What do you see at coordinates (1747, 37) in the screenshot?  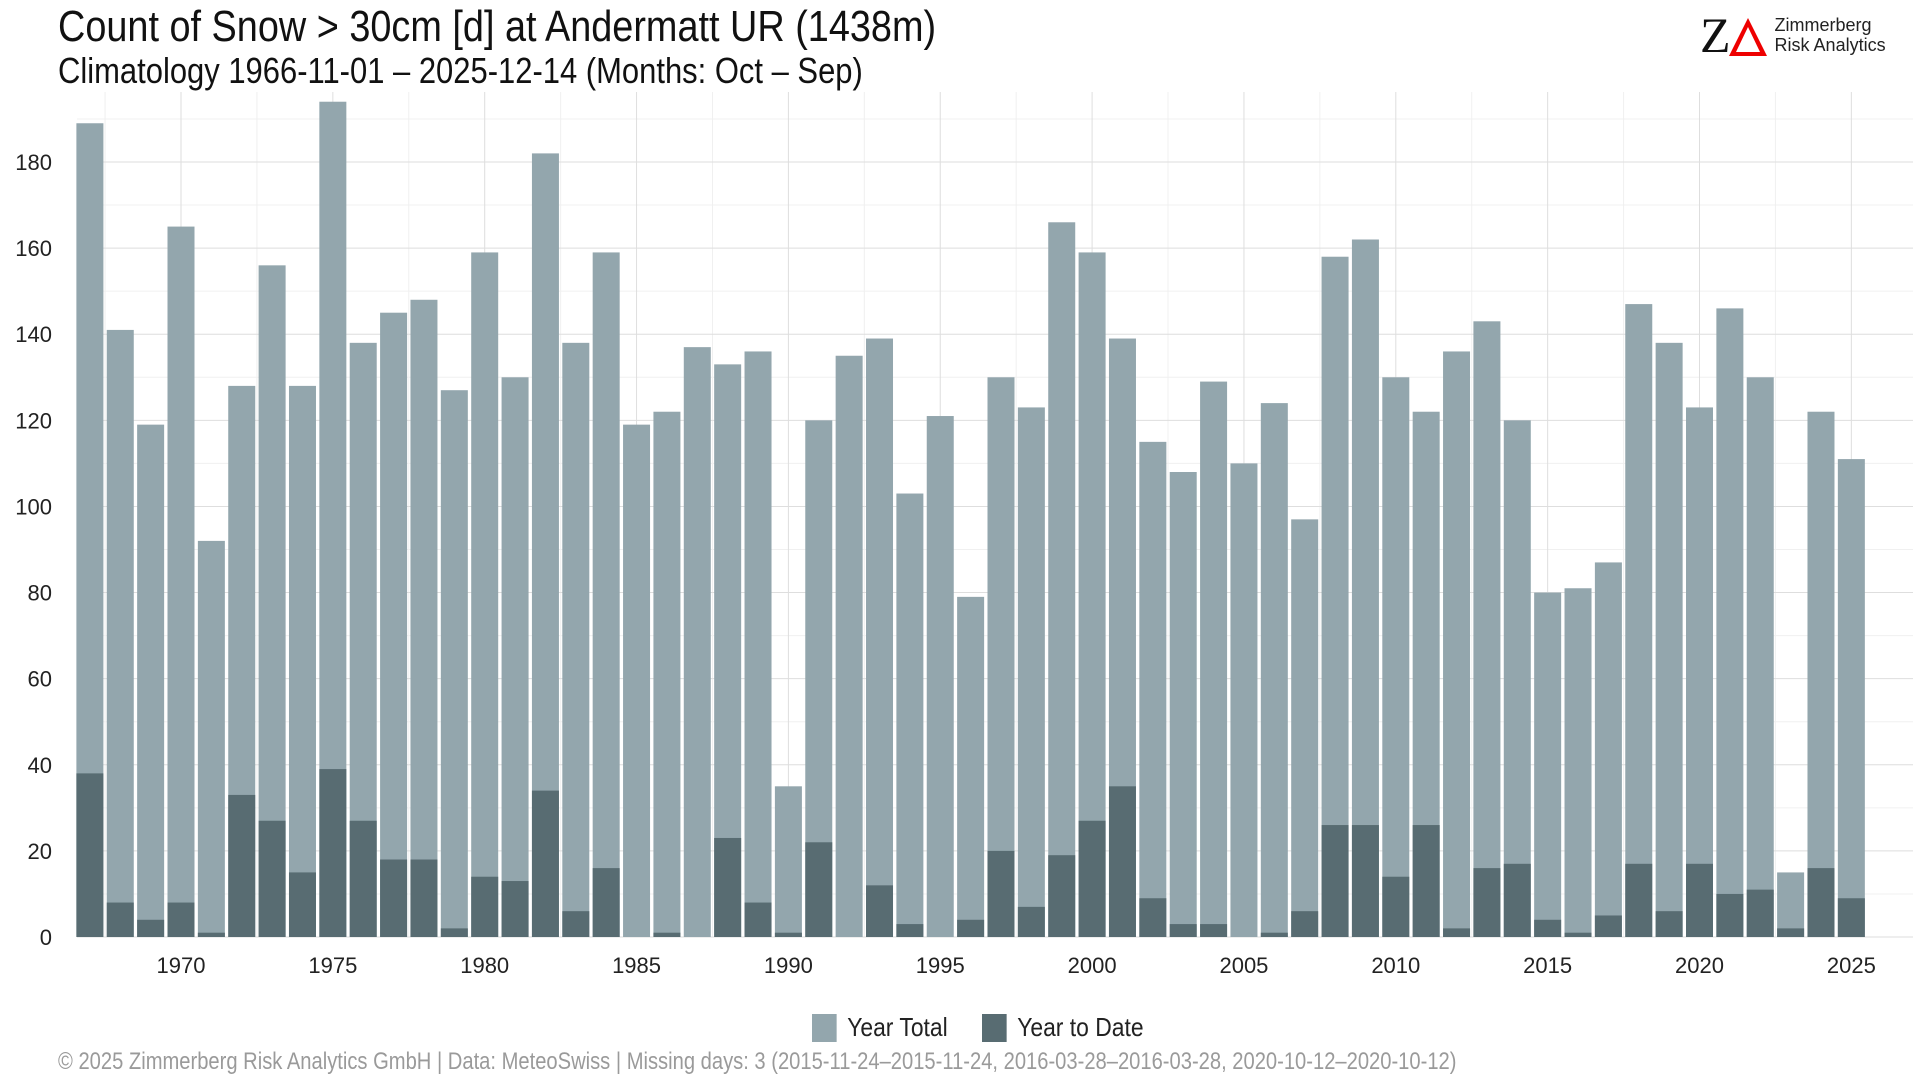 I see `logo-delta-icon` at bounding box center [1747, 37].